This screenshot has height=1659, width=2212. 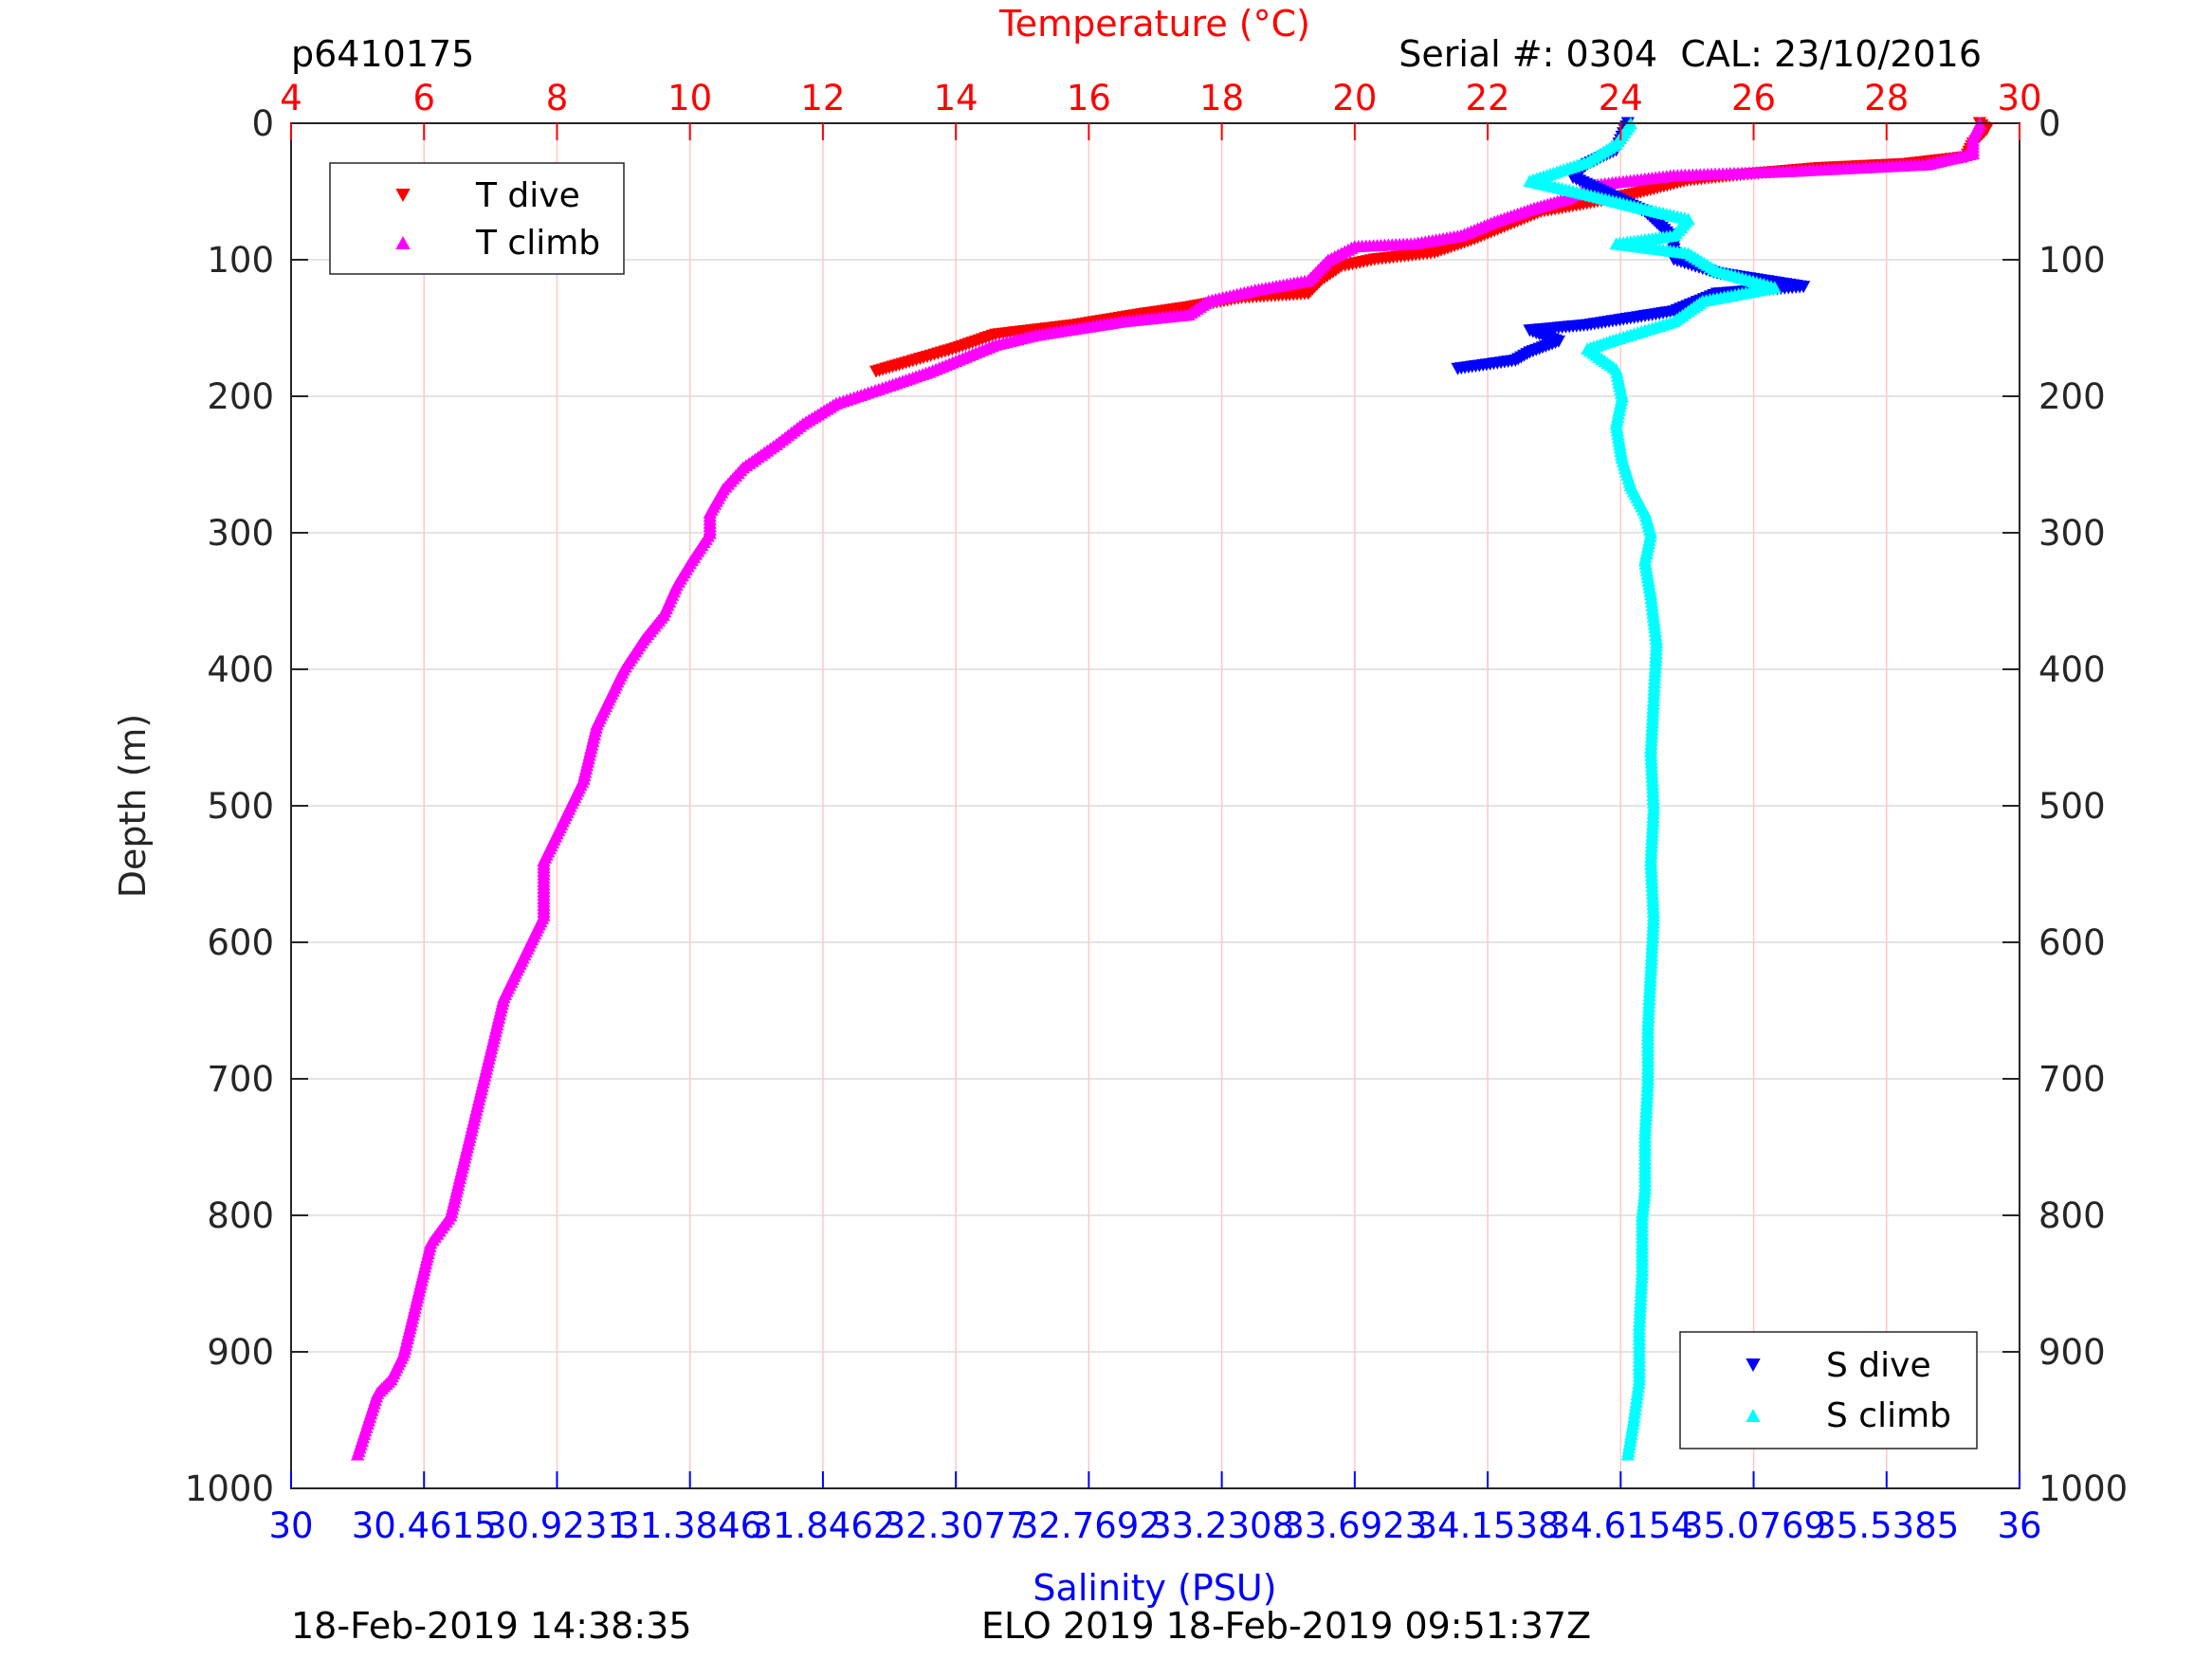 I want to click on temperature-tick-label: 14, so click(x=956, y=98).